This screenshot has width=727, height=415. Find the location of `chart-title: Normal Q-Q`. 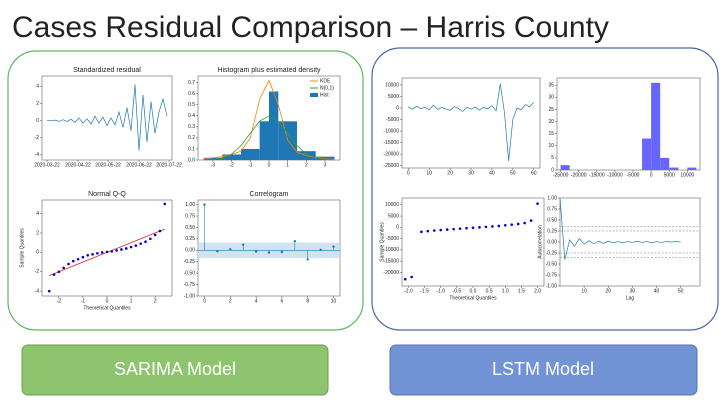

chart-title: Normal Q-Q is located at coordinates (107, 194).